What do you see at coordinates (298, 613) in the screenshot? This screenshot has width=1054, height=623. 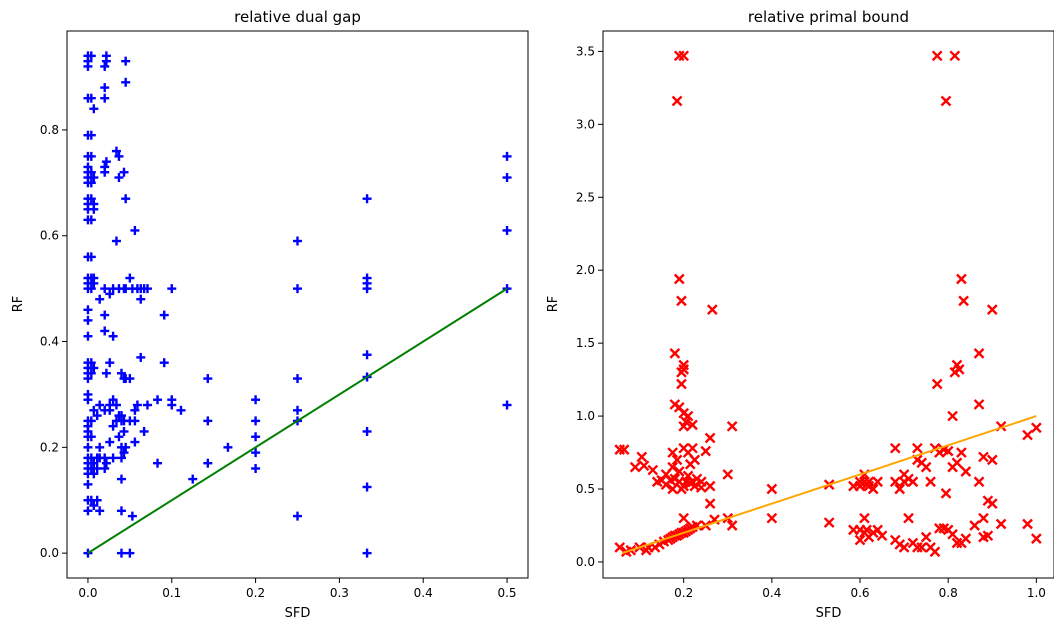 I see `dual-gap-x-axis-label: SFD` at bounding box center [298, 613].